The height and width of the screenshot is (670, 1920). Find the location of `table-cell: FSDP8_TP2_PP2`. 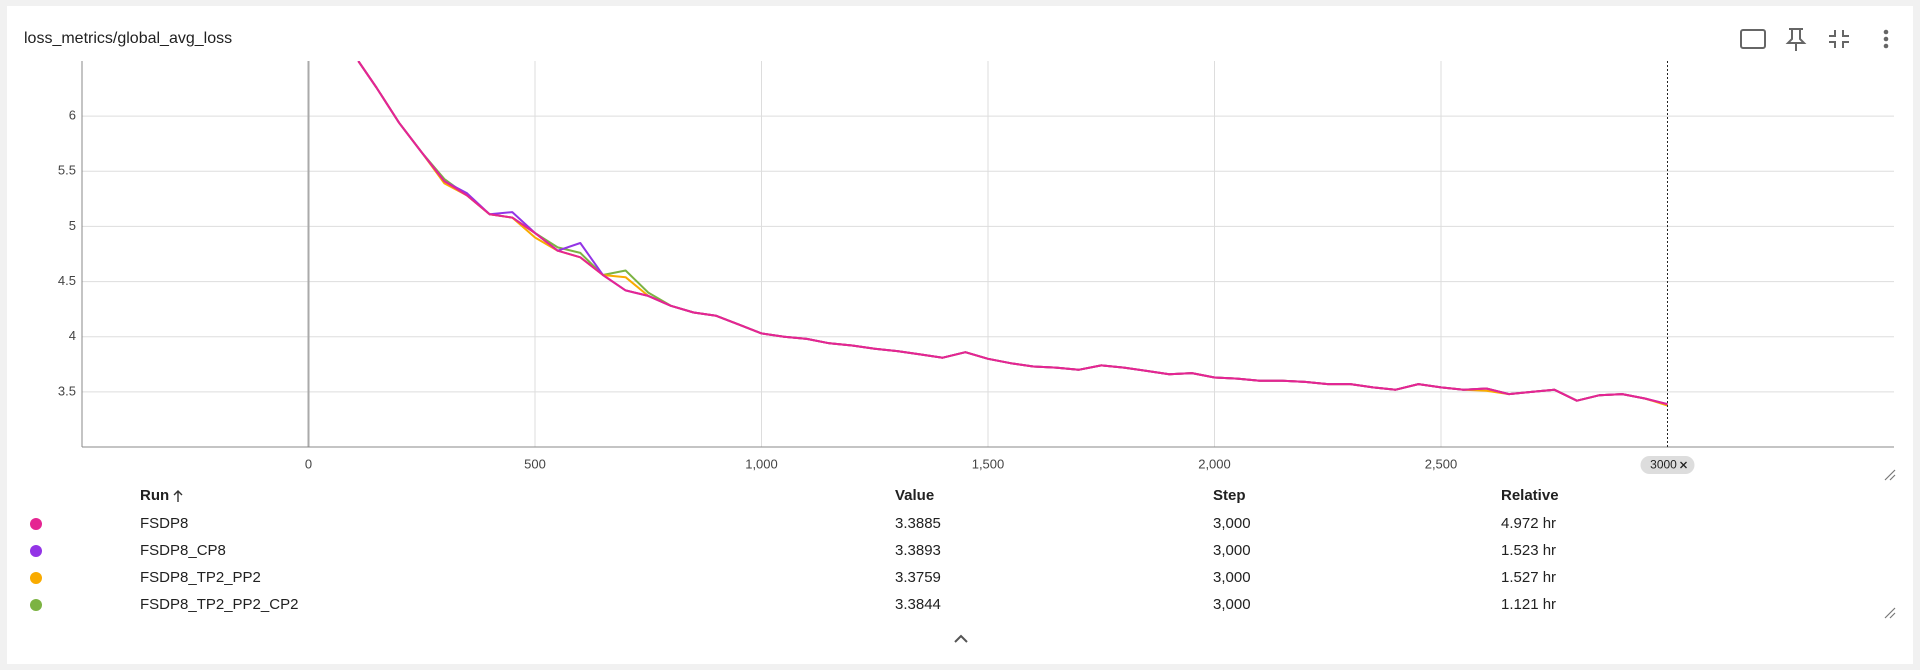

table-cell: FSDP8_TP2_PP2 is located at coordinates (200, 577).